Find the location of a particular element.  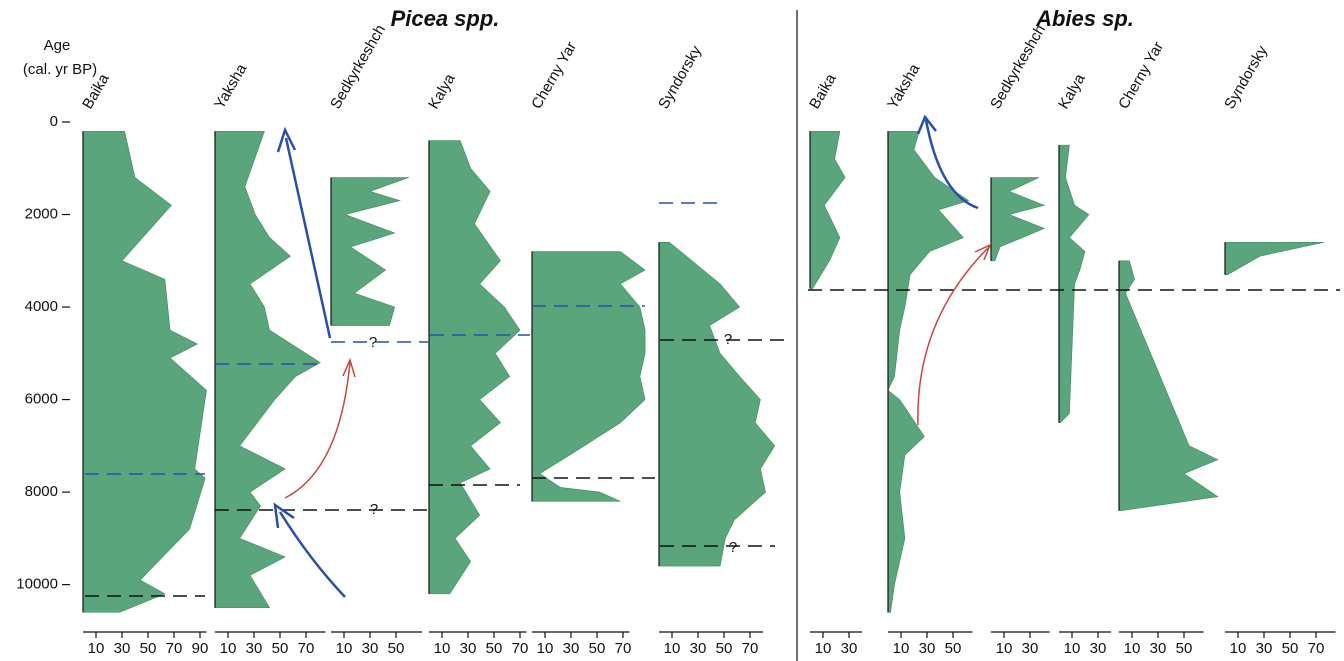

y-tick-label: 2000 is located at coordinates (41, 213).